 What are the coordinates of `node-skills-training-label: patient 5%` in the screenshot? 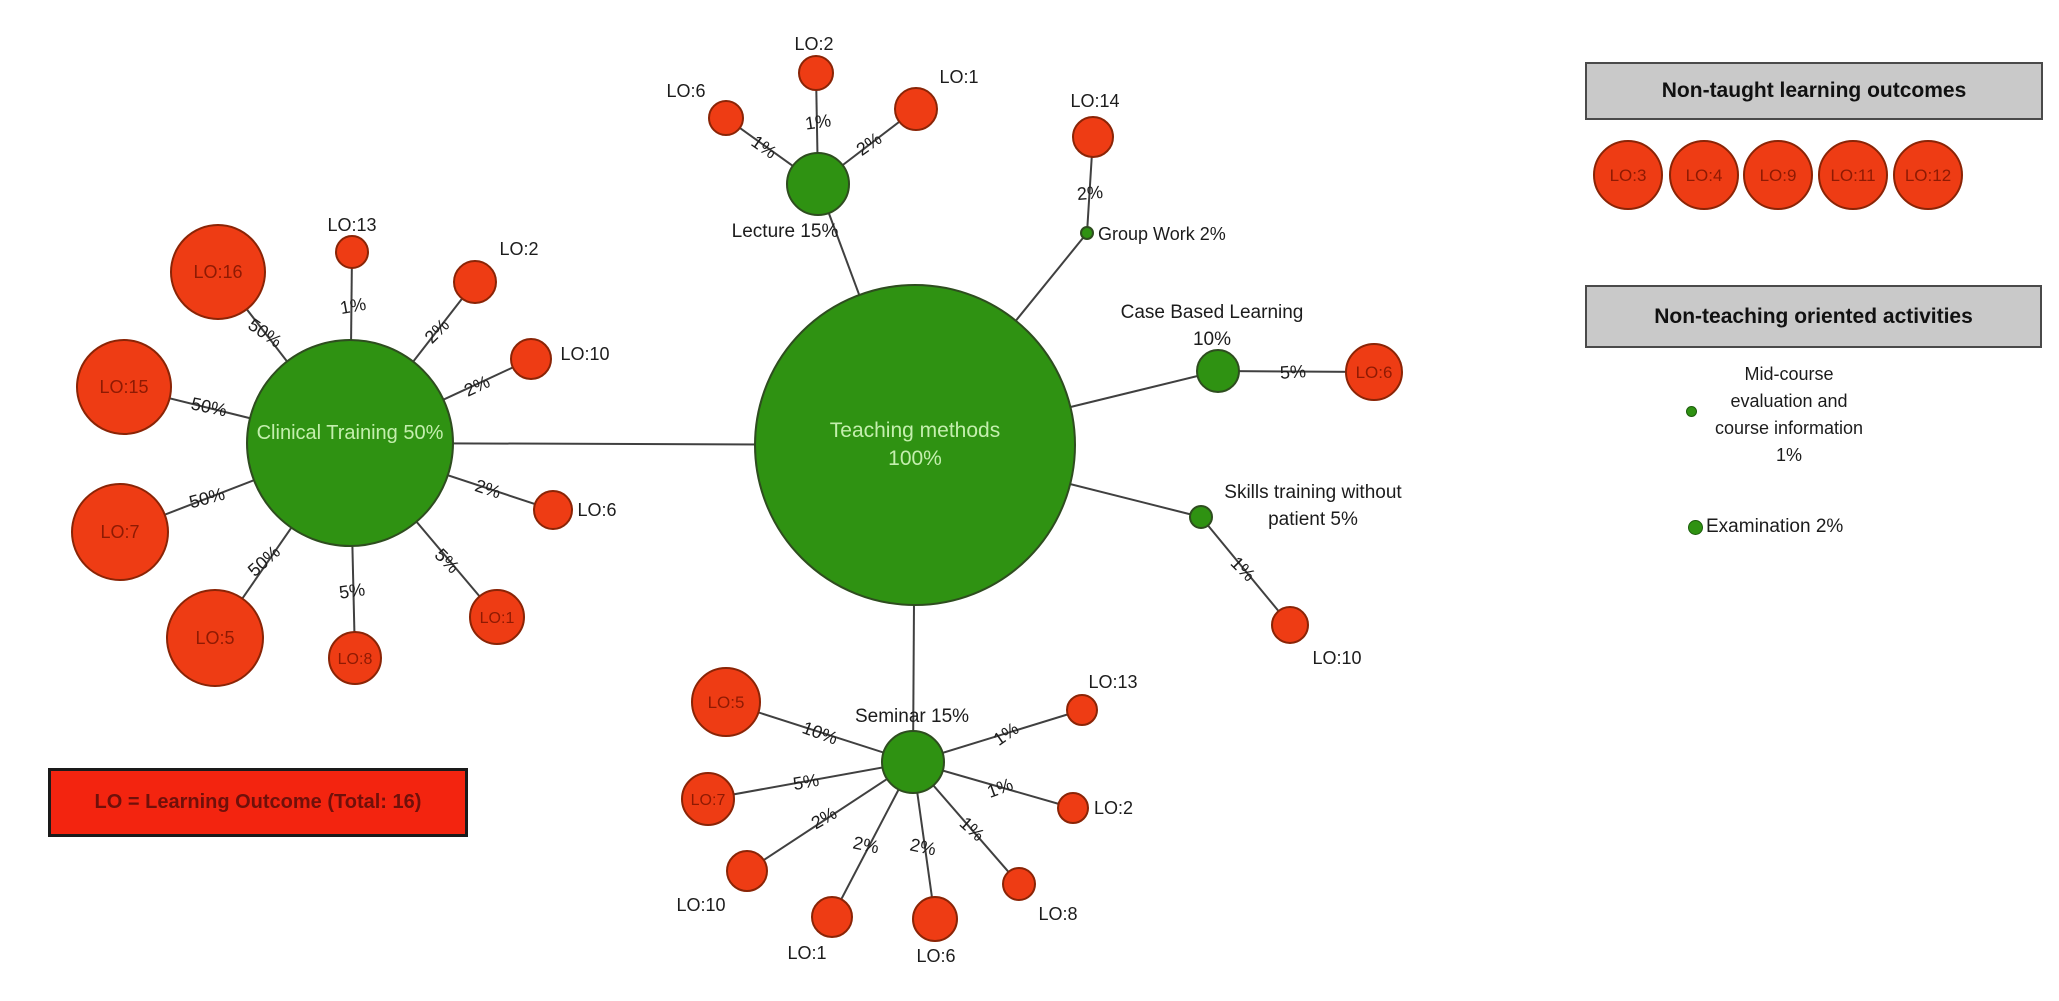 It's located at (1313, 519).